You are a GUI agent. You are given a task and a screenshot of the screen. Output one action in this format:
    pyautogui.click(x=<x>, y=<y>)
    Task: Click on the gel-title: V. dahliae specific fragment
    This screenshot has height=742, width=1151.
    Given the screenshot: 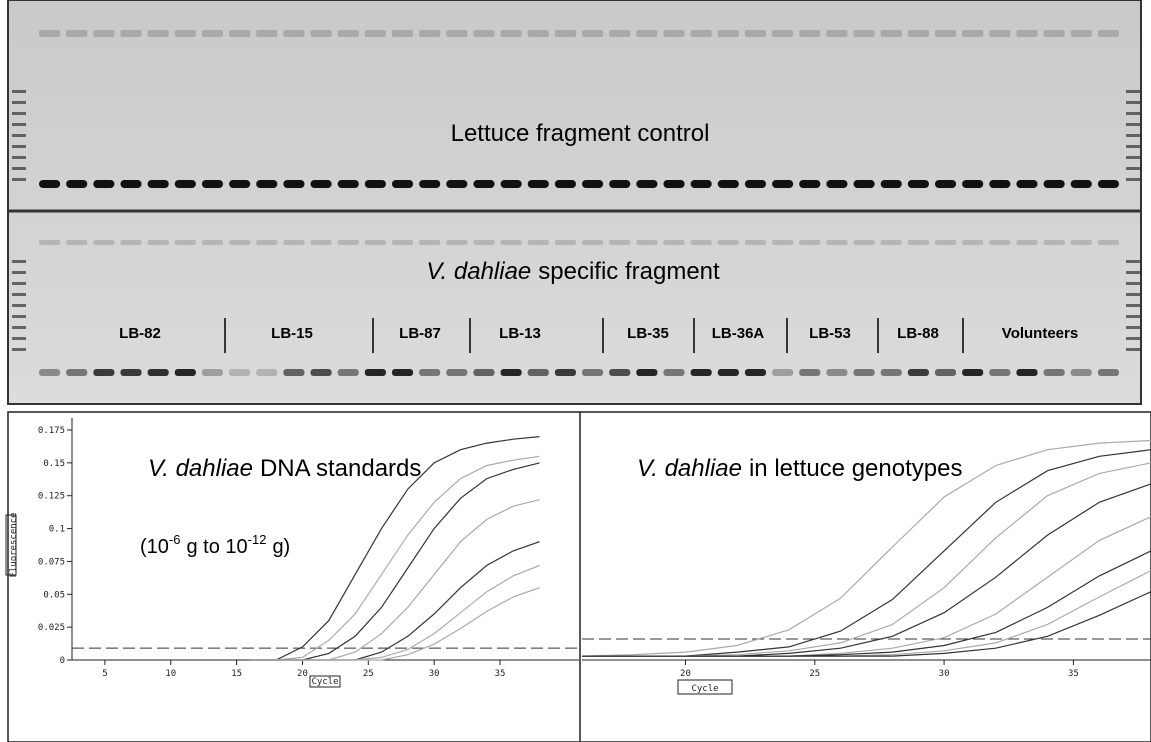 What is the action you would take?
    pyautogui.click(x=573, y=271)
    